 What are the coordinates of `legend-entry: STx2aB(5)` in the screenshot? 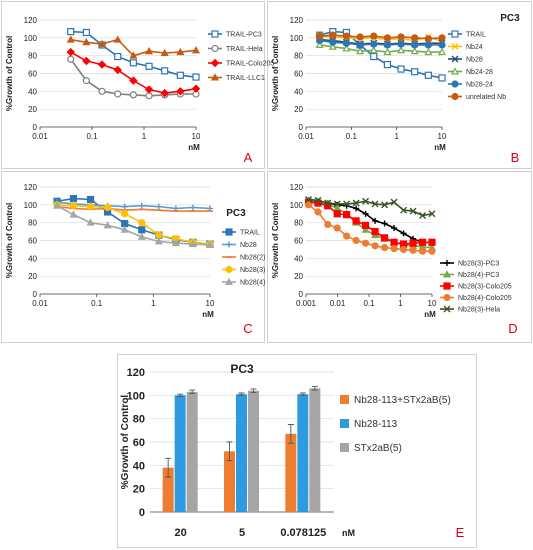 It's located at (371, 448).